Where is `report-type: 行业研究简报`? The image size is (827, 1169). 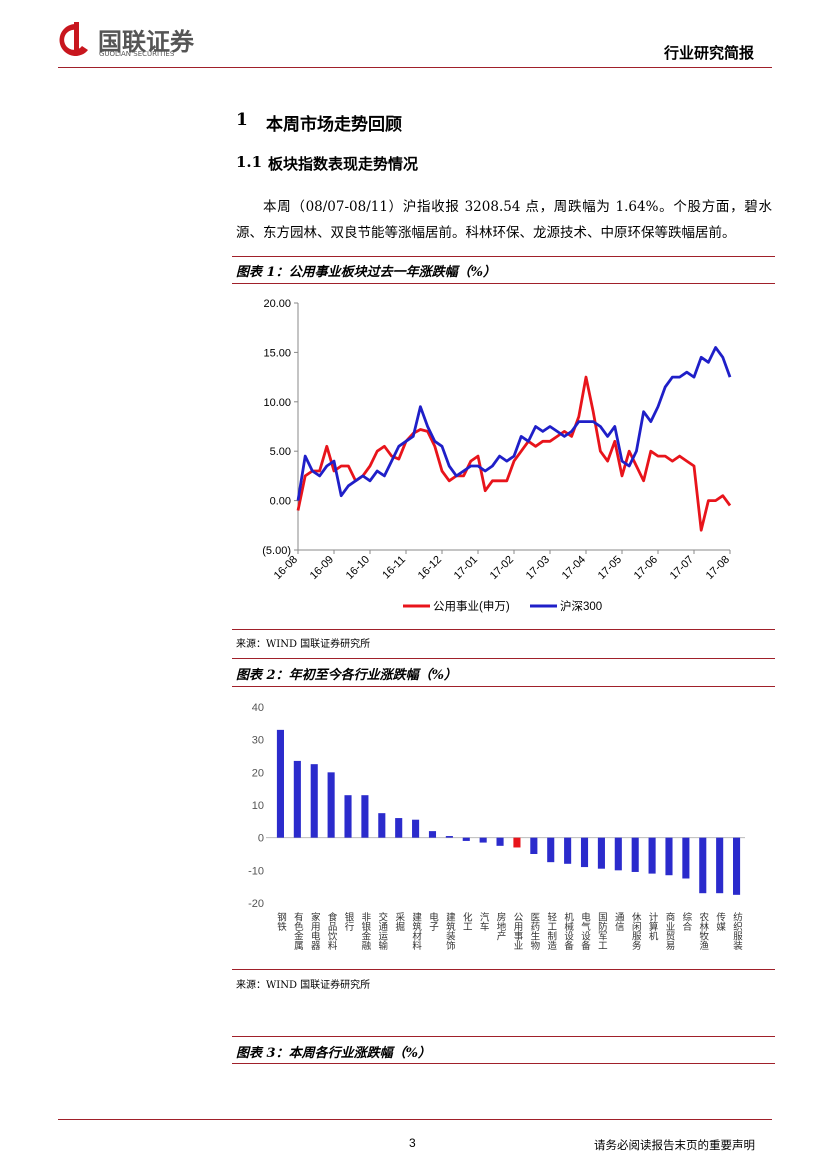 report-type: 行业研究简报 is located at coordinates (709, 53).